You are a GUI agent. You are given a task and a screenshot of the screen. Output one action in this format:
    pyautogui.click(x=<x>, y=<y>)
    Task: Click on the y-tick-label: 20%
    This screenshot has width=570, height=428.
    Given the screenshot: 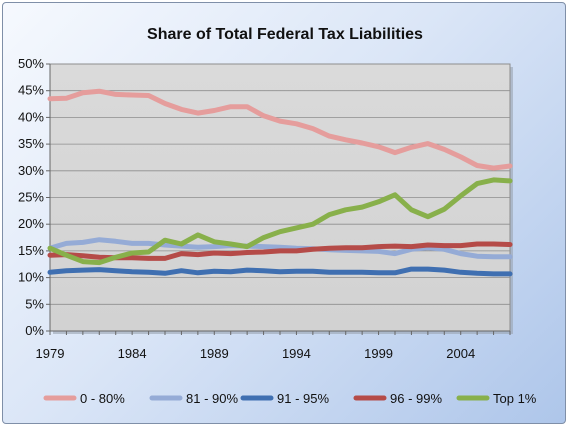 What is the action you would take?
    pyautogui.click(x=31, y=223)
    